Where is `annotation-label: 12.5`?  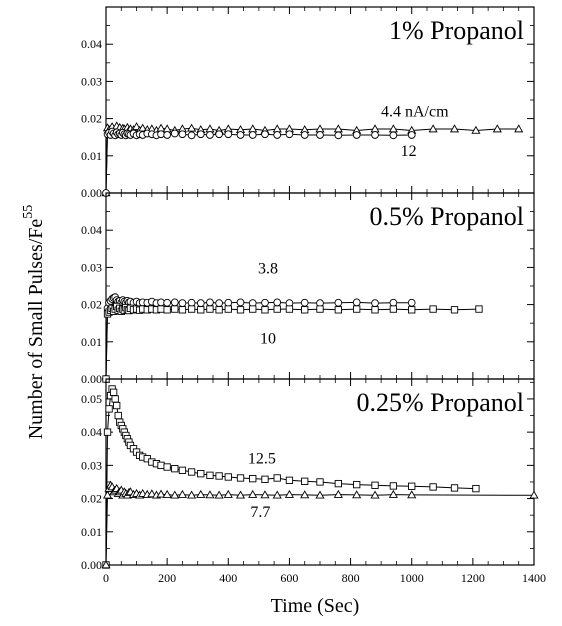 annotation-label: 12.5 is located at coordinates (262, 459).